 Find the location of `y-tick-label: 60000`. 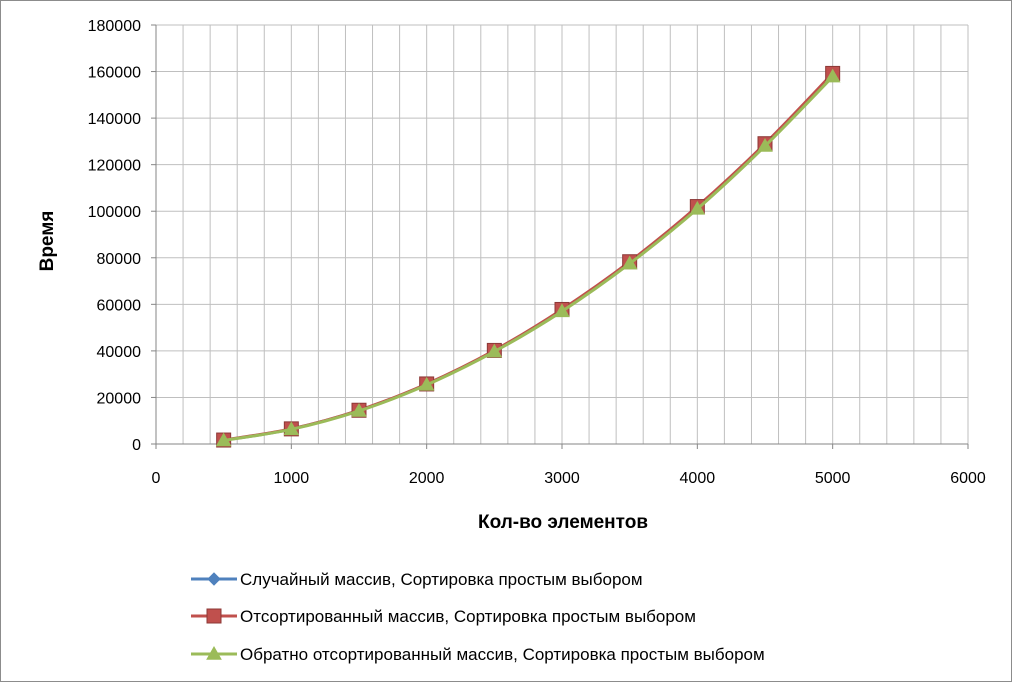

y-tick-label: 60000 is located at coordinates (119, 305).